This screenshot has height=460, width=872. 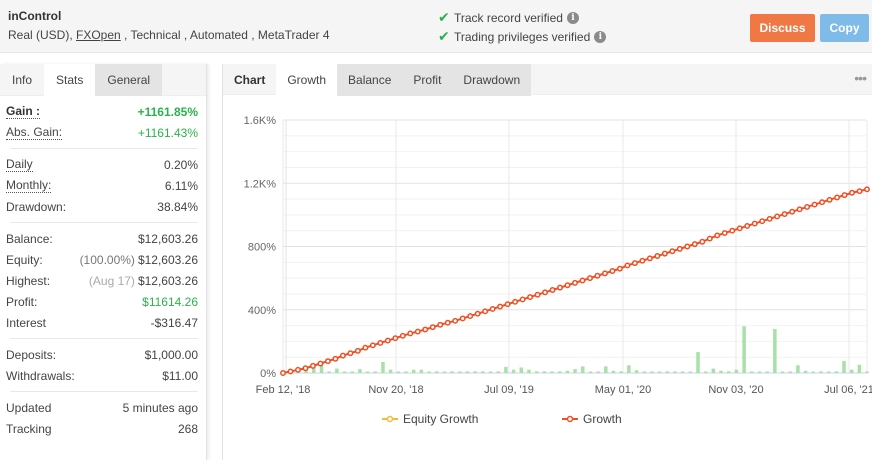 I want to click on stat-highest: Highest: (Aug 17) $12,603.26, so click(x=102, y=280).